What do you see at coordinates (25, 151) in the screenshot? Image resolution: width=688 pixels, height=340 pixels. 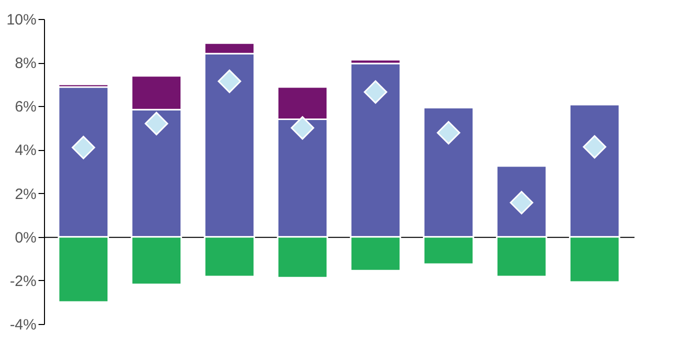 I see `y-tick-label: 4%` at bounding box center [25, 151].